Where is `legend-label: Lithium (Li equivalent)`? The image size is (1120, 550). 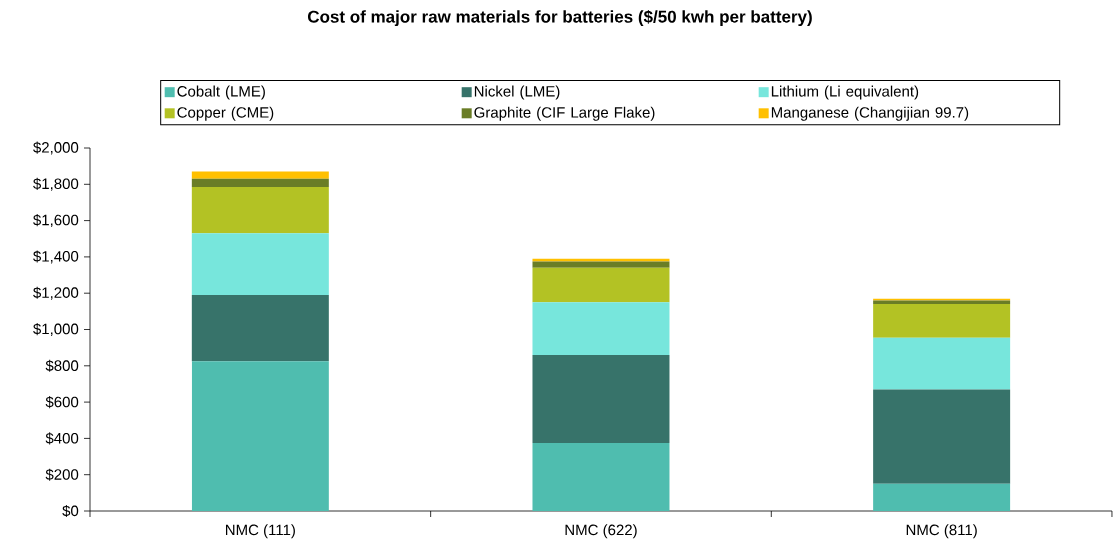
legend-label: Lithium (Li equivalent) is located at coordinates (845, 92).